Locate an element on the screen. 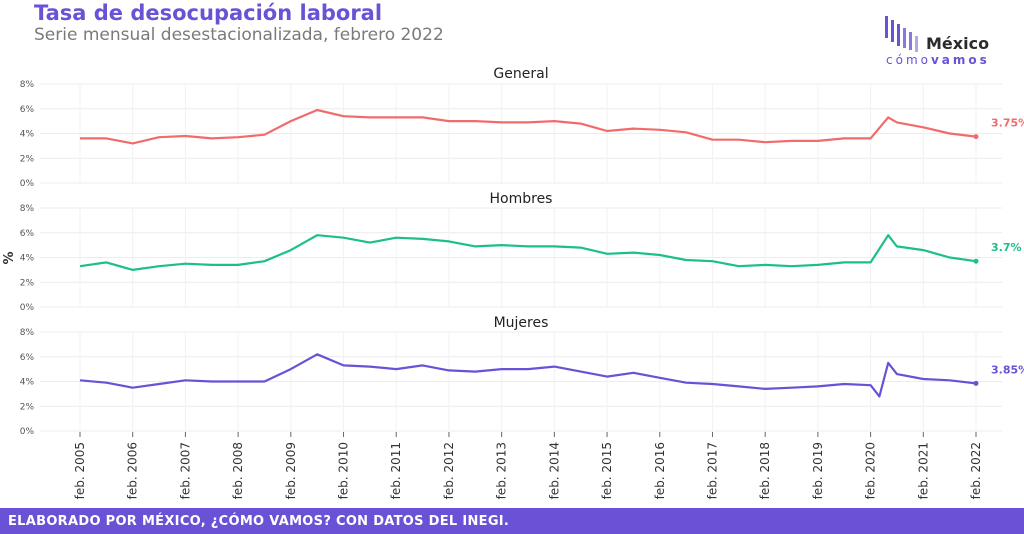  y-axis-label: % is located at coordinates (9, 257).